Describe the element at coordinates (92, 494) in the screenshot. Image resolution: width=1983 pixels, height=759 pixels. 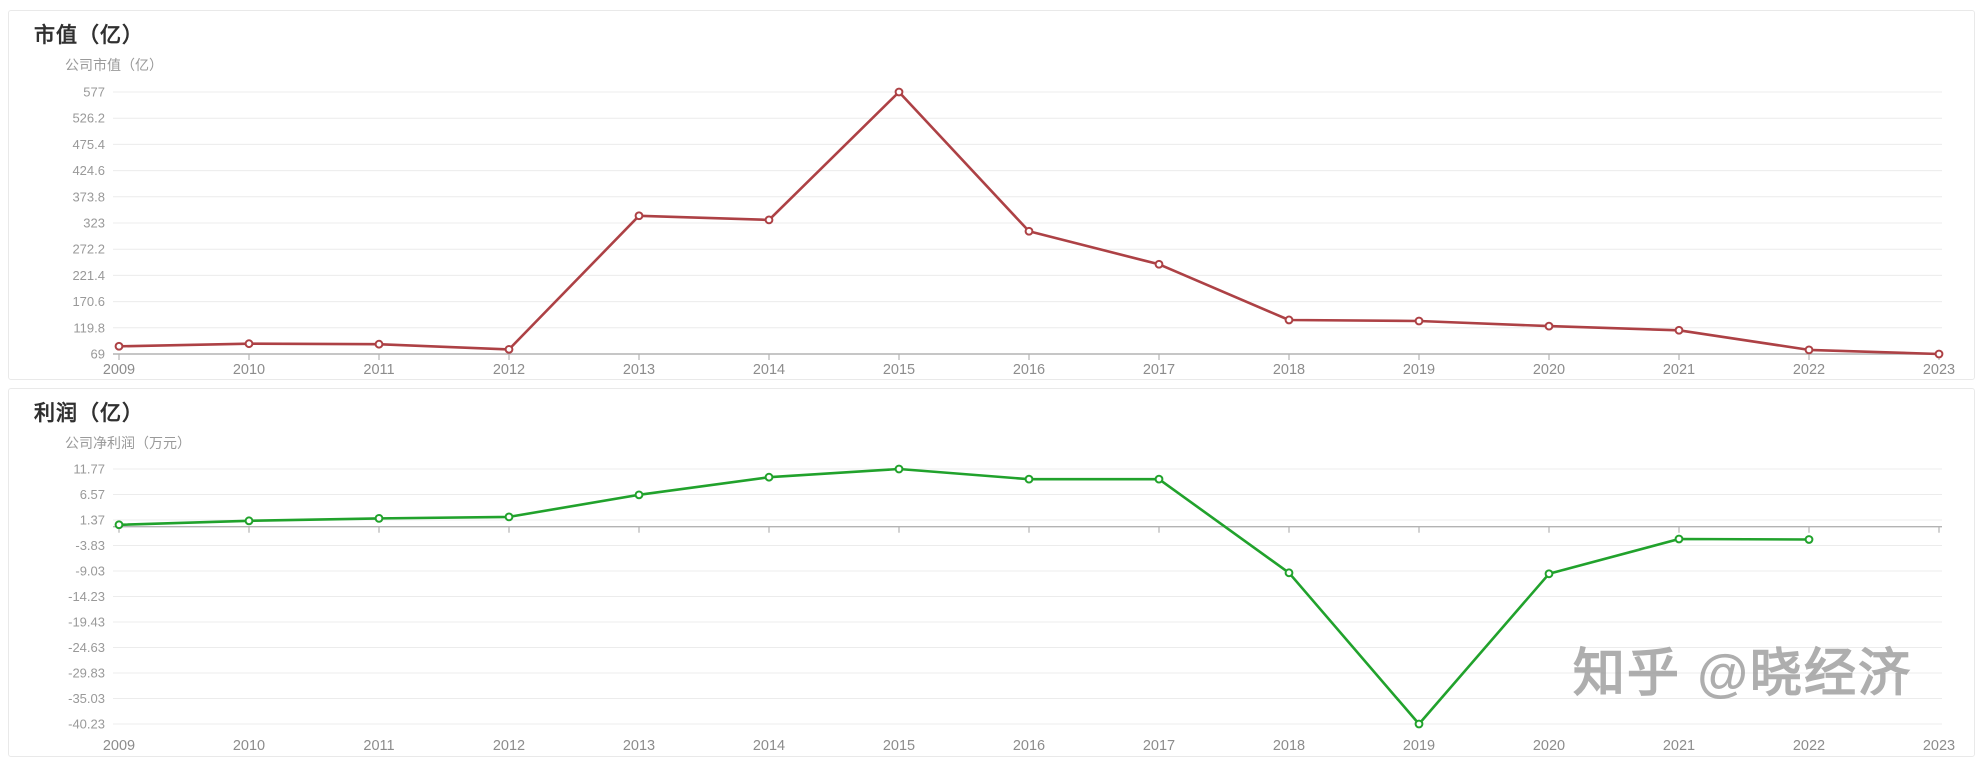
I see `y-tick-label: 6.57` at that location.